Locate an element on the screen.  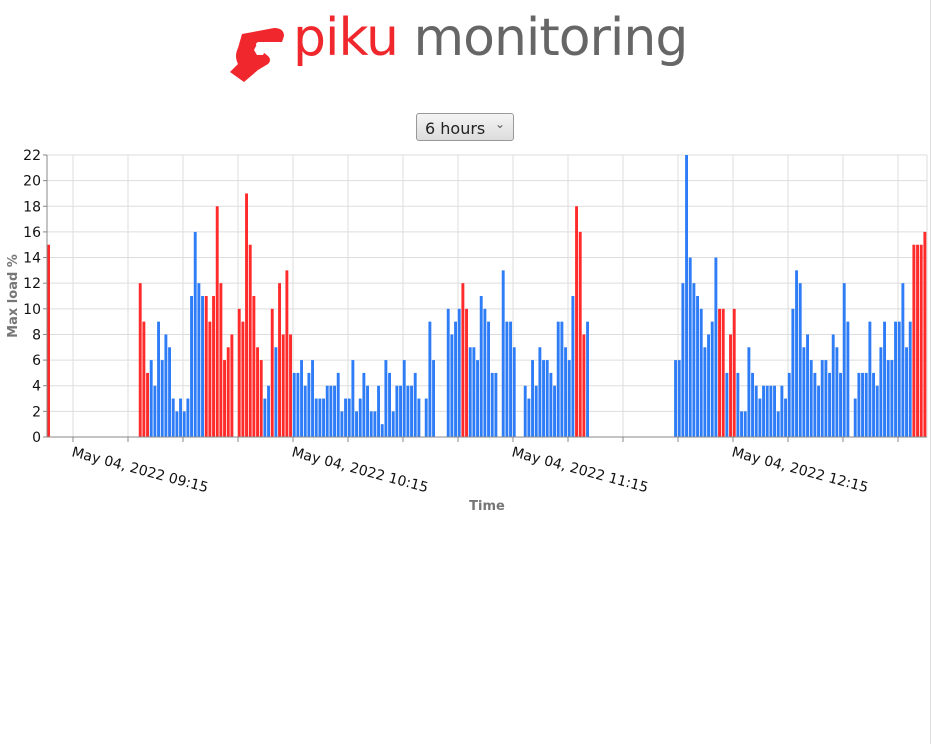
header: piku monitoring is located at coordinates (466, 50).